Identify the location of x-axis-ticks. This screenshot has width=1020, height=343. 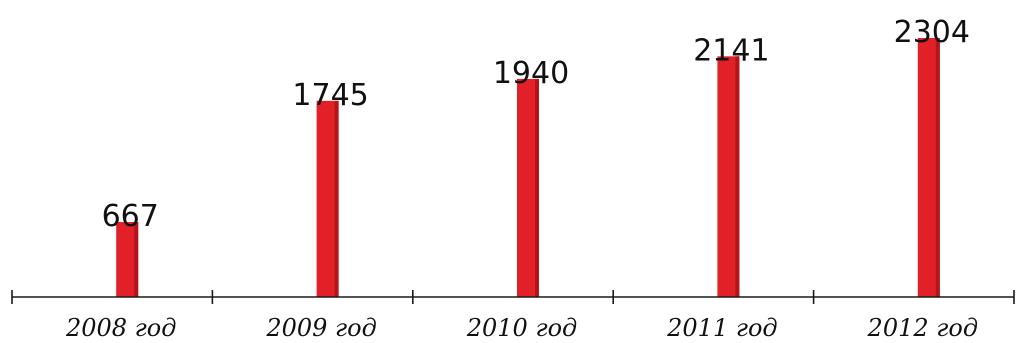
(513, 297).